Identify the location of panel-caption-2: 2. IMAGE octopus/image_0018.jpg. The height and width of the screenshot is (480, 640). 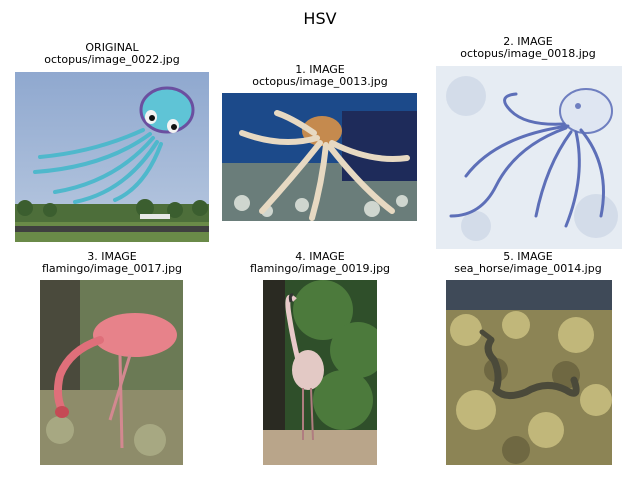
(528, 48).